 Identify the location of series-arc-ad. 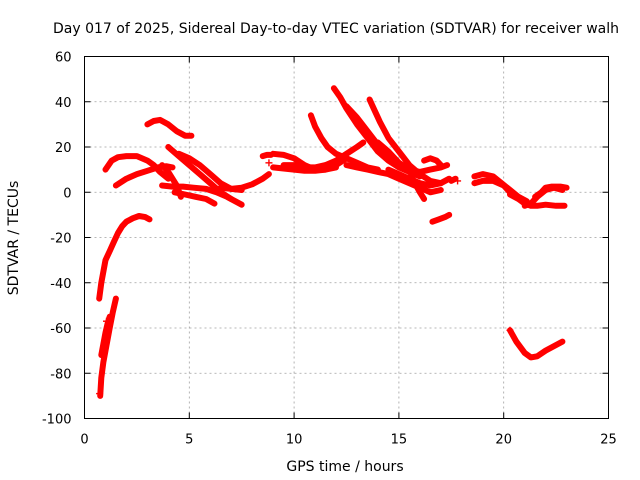
(537, 200).